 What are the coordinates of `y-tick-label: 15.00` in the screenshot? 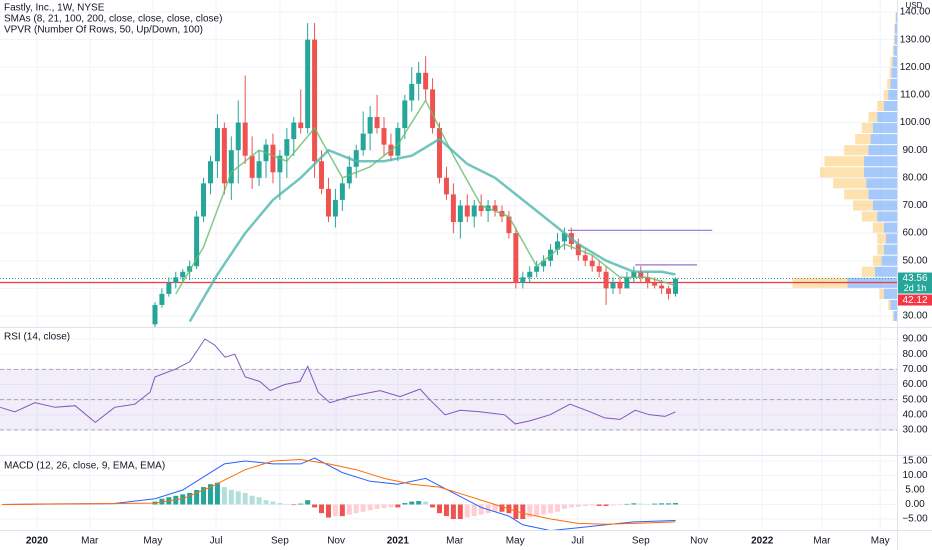 It's located at (914, 461).